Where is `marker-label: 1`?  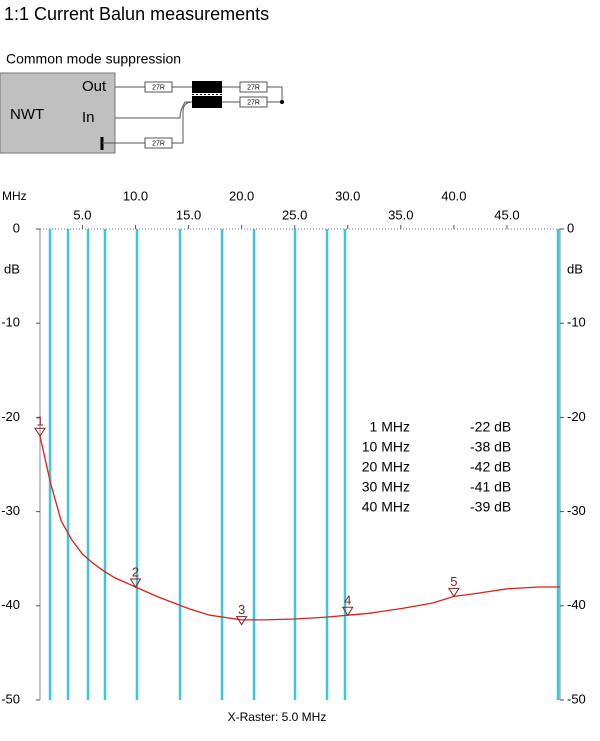 marker-label: 1 is located at coordinates (39, 421).